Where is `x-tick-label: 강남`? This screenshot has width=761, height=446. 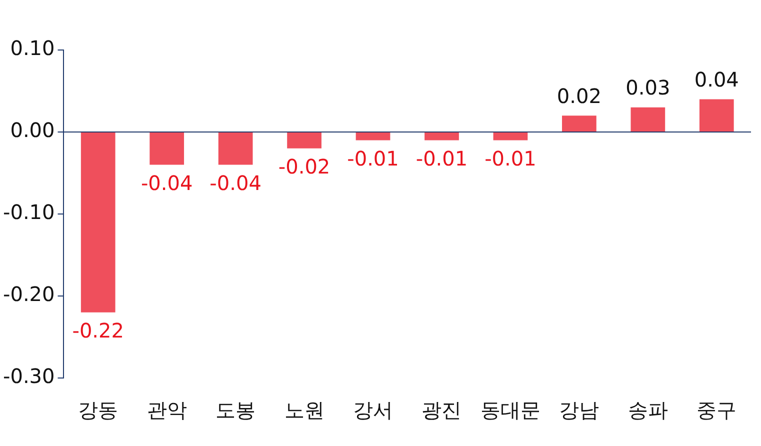 x-tick-label: 강남 is located at coordinates (579, 410).